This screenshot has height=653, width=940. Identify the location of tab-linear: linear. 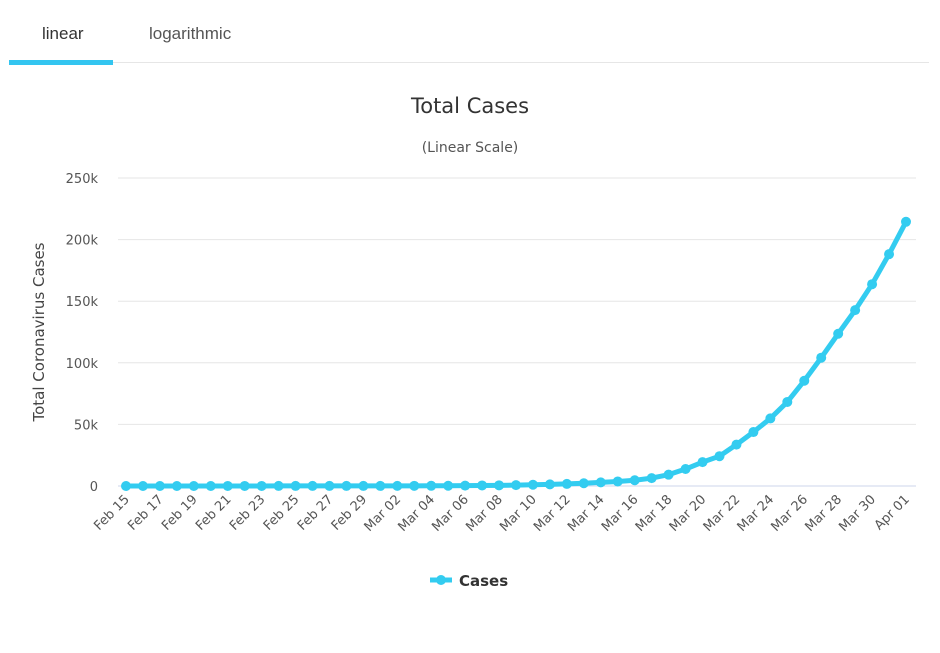
(63, 33).